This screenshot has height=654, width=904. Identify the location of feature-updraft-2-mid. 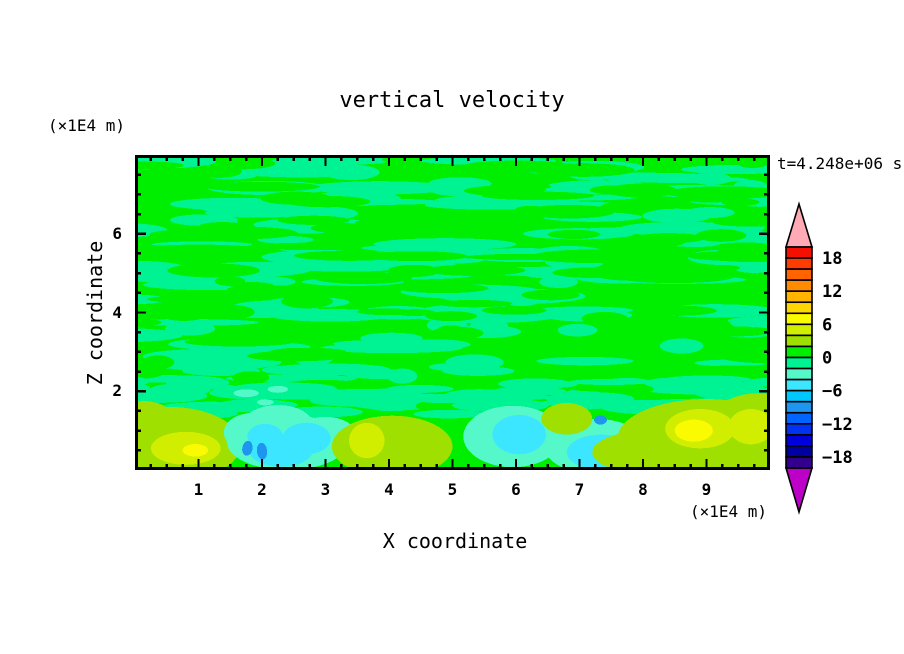
(367, 440).